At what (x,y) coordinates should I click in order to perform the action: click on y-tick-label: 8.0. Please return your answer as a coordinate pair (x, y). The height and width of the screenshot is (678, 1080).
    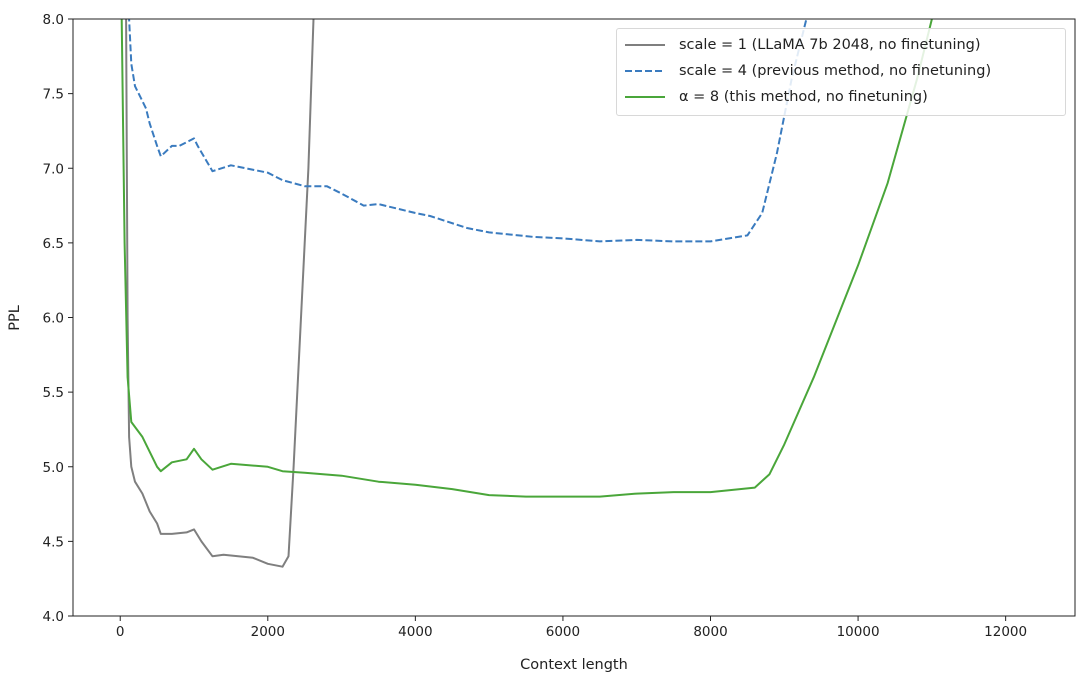
    Looking at the image, I should click on (53, 20).